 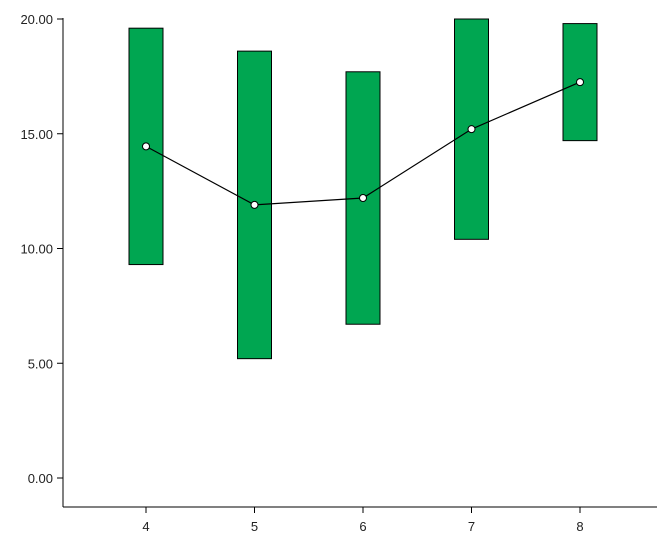 What do you see at coordinates (579, 526) in the screenshot?
I see `x-tick-label: 8` at bounding box center [579, 526].